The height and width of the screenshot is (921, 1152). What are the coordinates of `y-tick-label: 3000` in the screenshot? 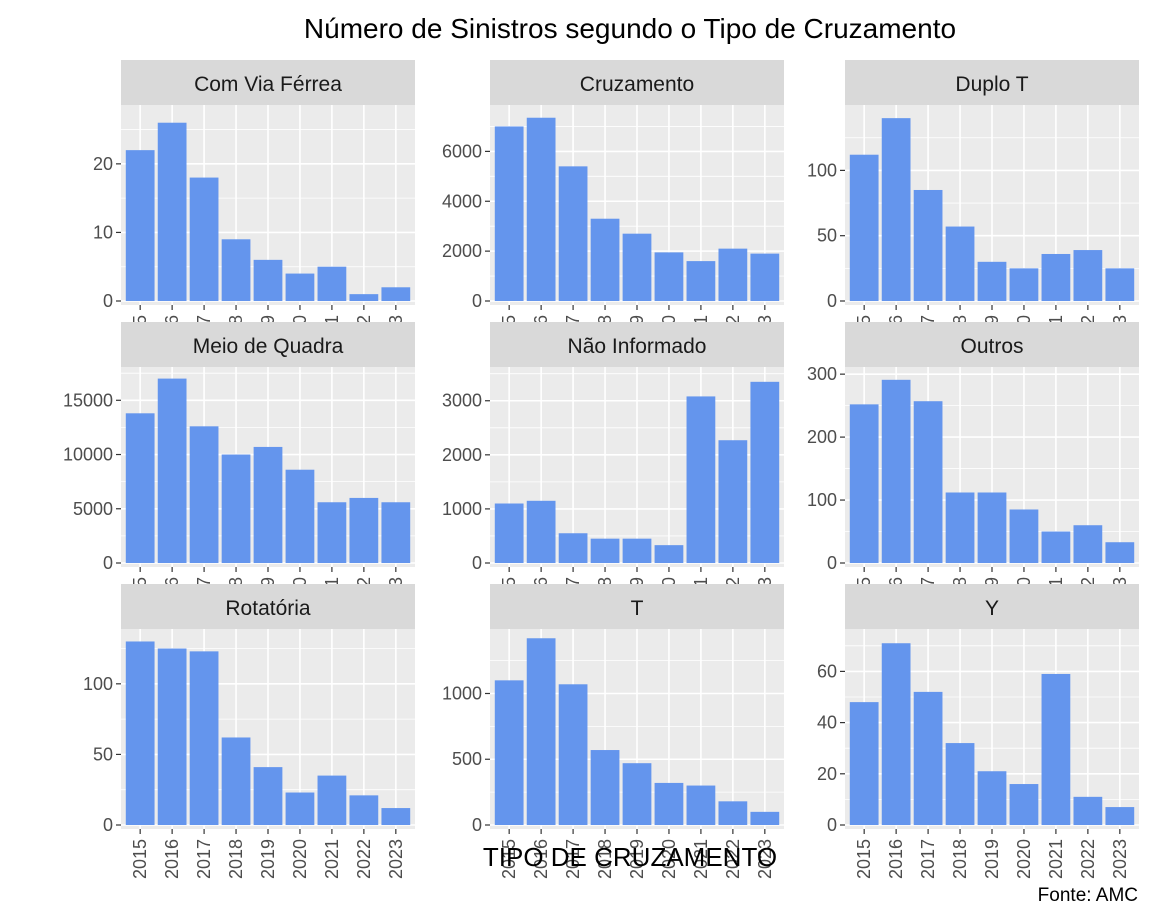 It's located at (462, 401).